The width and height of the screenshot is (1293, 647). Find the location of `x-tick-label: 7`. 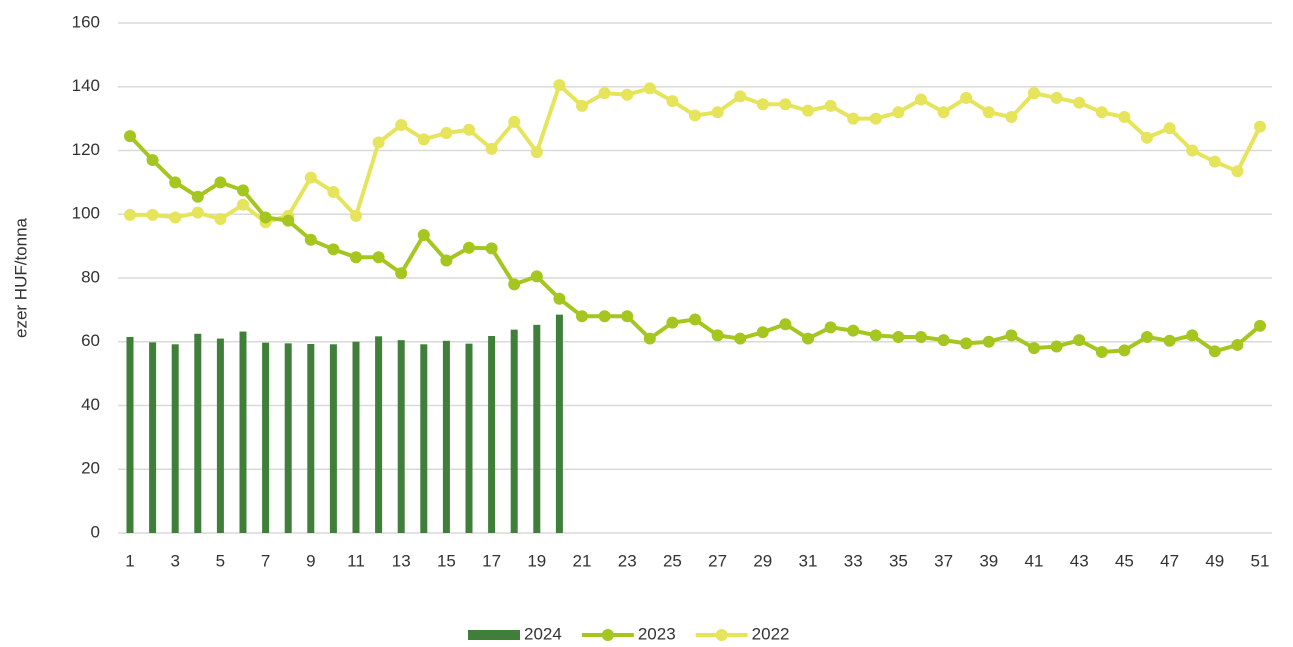

x-tick-label: 7 is located at coordinates (265, 560).